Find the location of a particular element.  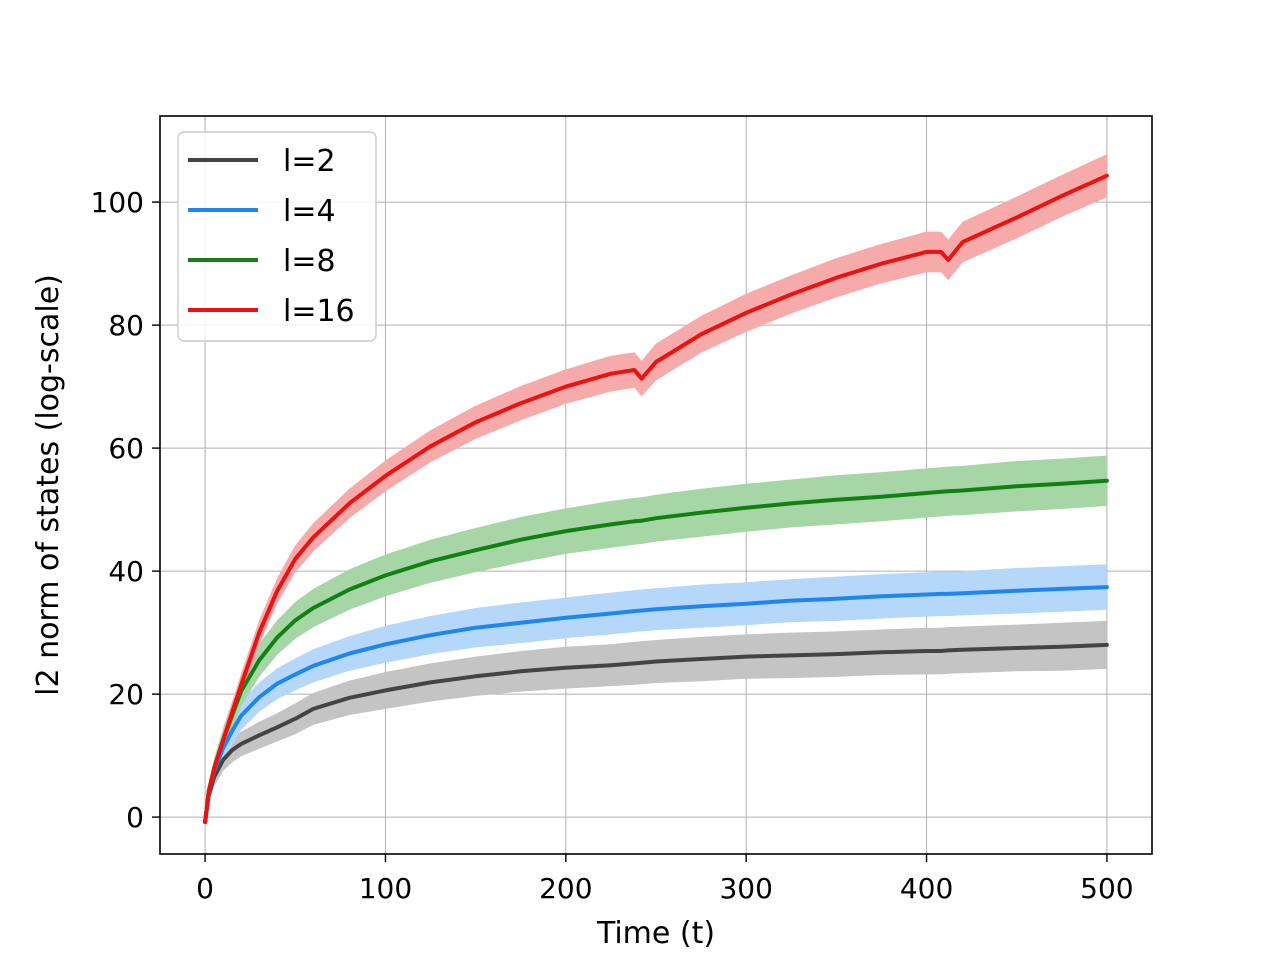

y-tick-label: 80 is located at coordinates (126, 325).